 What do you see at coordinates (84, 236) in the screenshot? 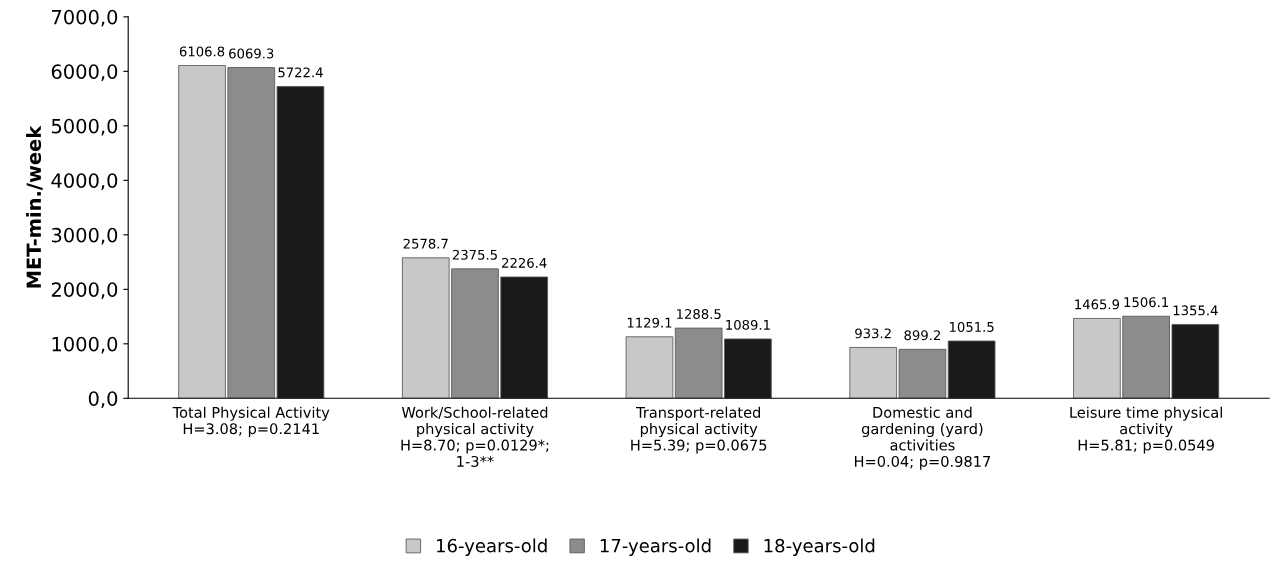
I see `y-tick-label: 3000,0` at bounding box center [84, 236].